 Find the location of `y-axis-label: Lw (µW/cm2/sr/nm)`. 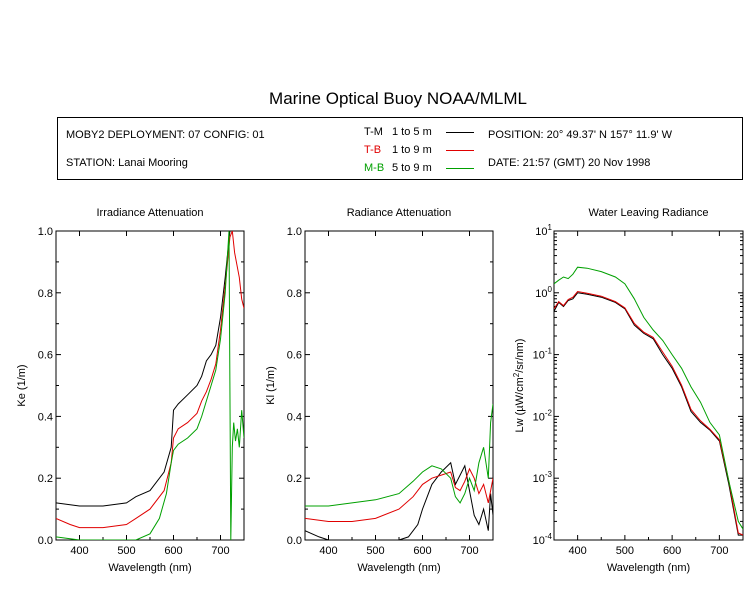

y-axis-label: Lw (µW/cm2/sr/nm) is located at coordinates (519, 386).